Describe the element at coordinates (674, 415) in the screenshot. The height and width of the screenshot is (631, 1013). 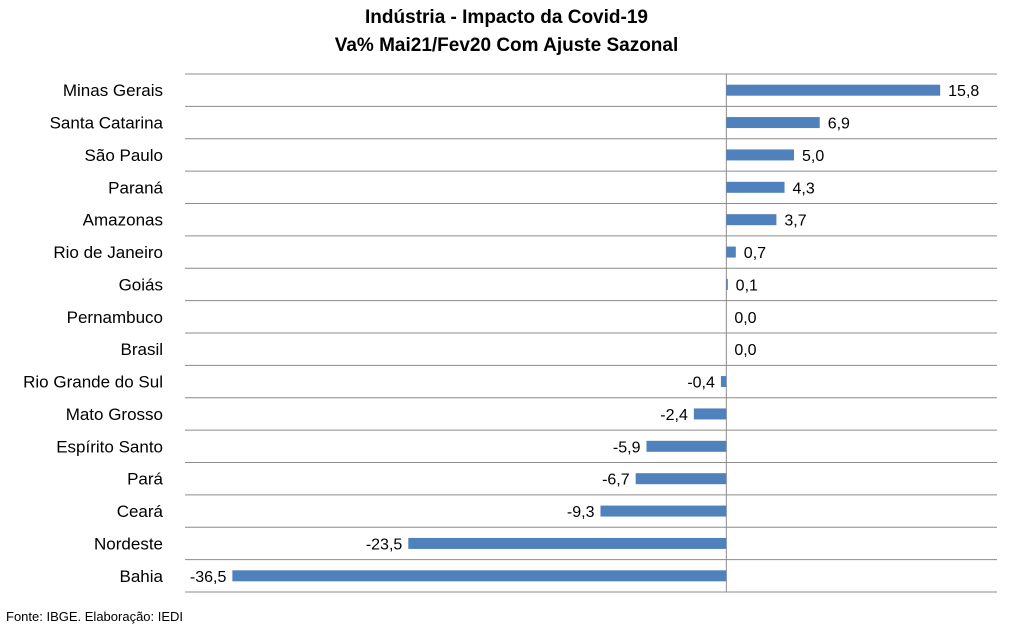
I see `data-label: -2,4` at that location.